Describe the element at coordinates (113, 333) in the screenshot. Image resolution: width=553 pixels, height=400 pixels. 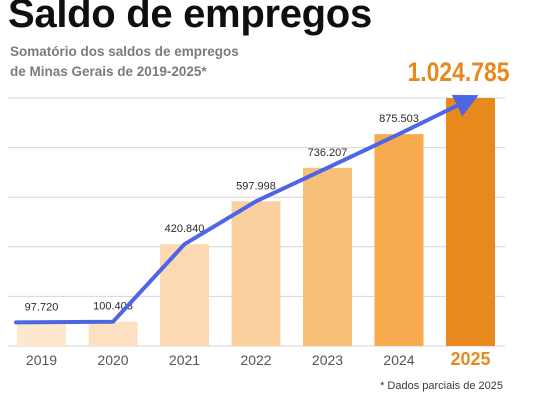
I see `bar-2020` at that location.